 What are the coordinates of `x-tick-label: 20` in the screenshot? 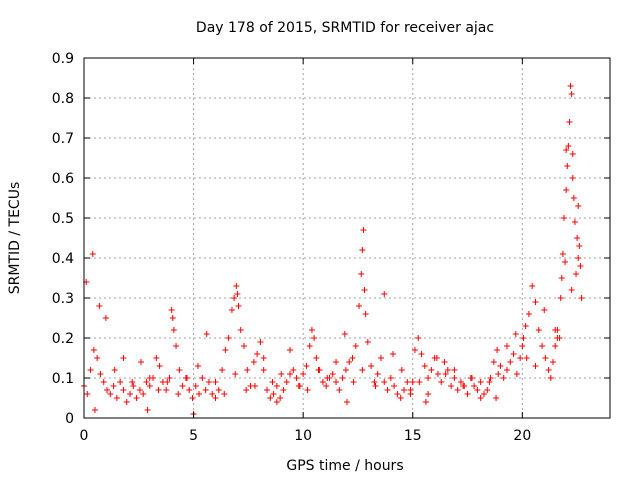 It's located at (522, 436).